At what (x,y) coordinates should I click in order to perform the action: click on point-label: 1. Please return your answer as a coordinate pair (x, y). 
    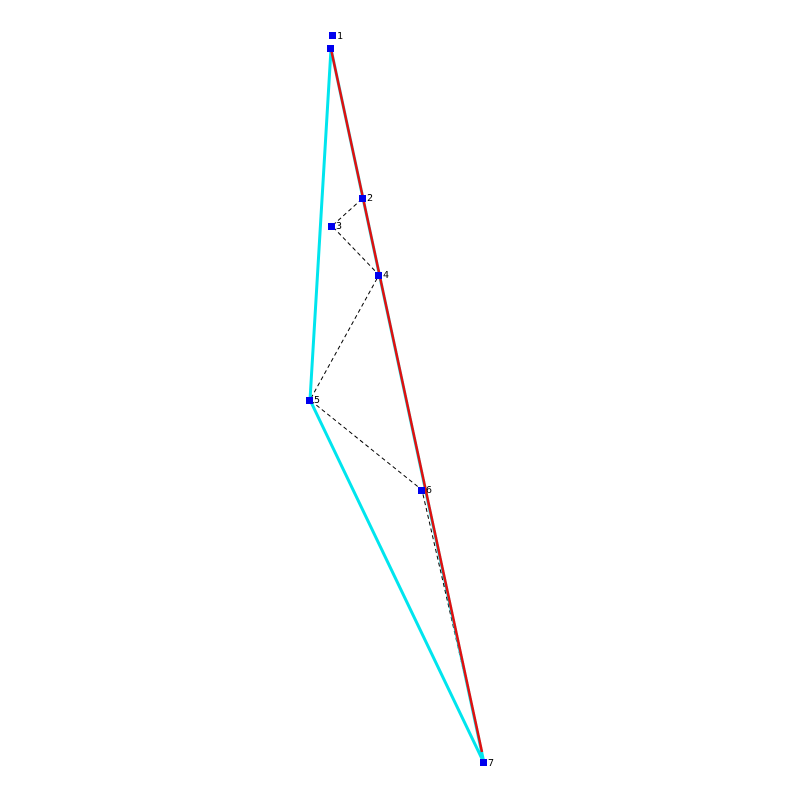
    Looking at the image, I should click on (340, 36).